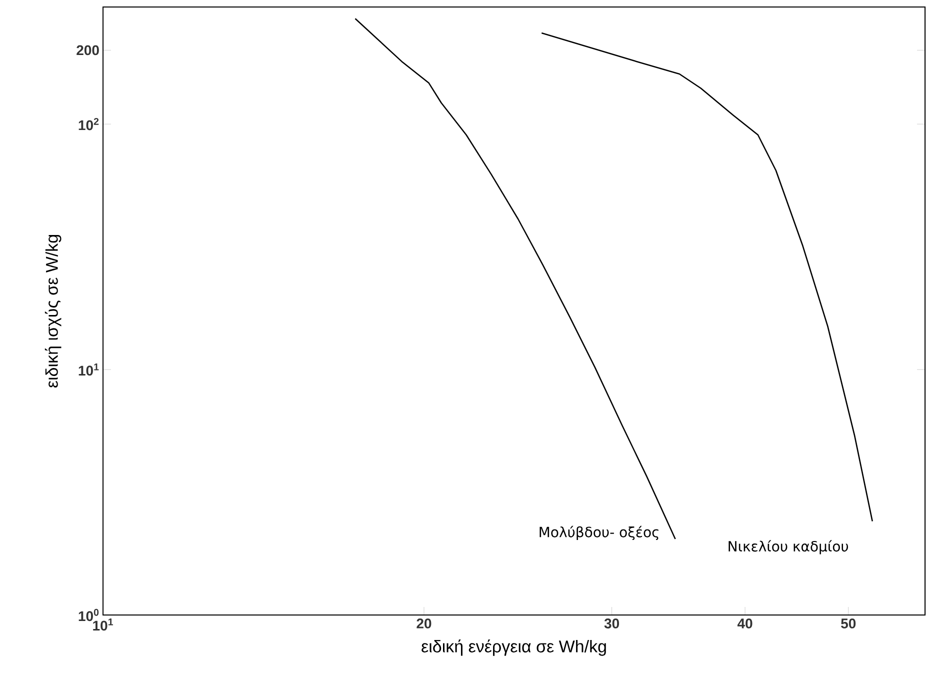 The height and width of the screenshot is (695, 926). What do you see at coordinates (88, 615) in the screenshot?
I see `y-tick-label: 10$^{0}$` at bounding box center [88, 615].